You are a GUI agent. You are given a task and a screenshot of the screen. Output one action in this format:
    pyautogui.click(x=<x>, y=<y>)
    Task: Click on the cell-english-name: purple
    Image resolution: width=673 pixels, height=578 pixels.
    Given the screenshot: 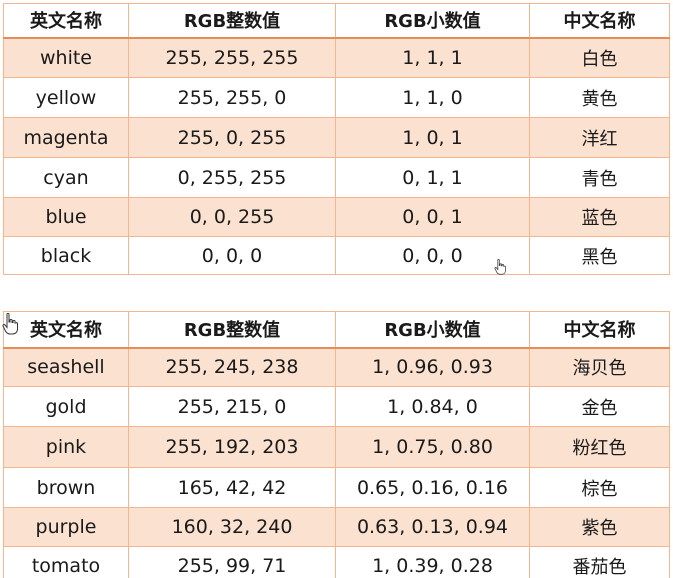 What is the action you would take?
    pyautogui.click(x=66, y=527)
    